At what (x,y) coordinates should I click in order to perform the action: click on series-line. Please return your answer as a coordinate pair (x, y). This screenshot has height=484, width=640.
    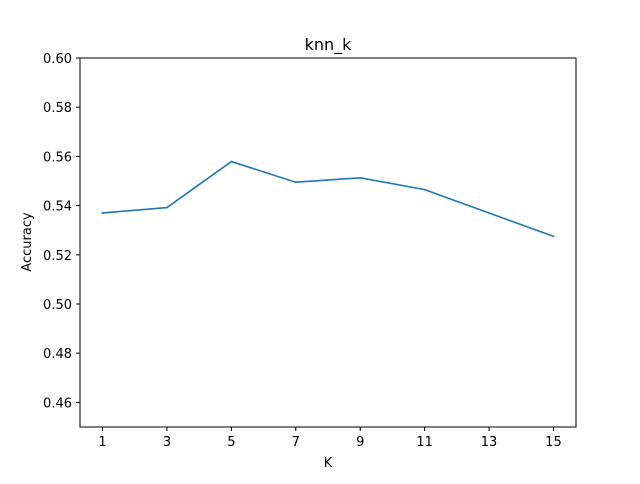
    Looking at the image, I should click on (328, 199).